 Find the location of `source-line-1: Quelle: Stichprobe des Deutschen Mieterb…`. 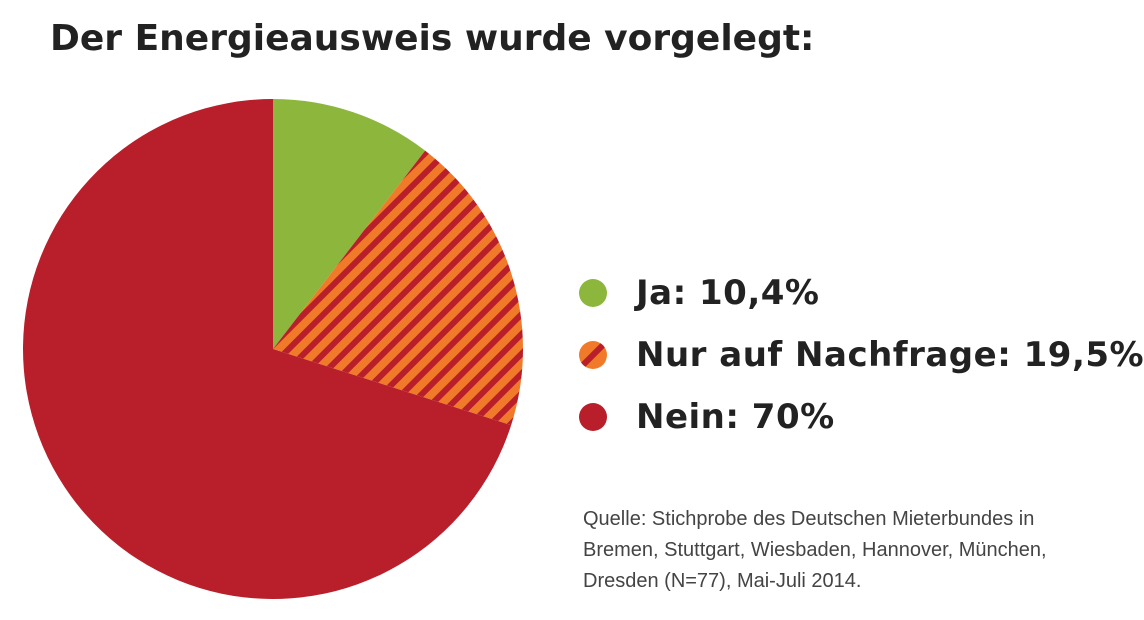

source-line-1: Quelle: Stichprobe des Deutschen Mieterb… is located at coordinates (809, 519).